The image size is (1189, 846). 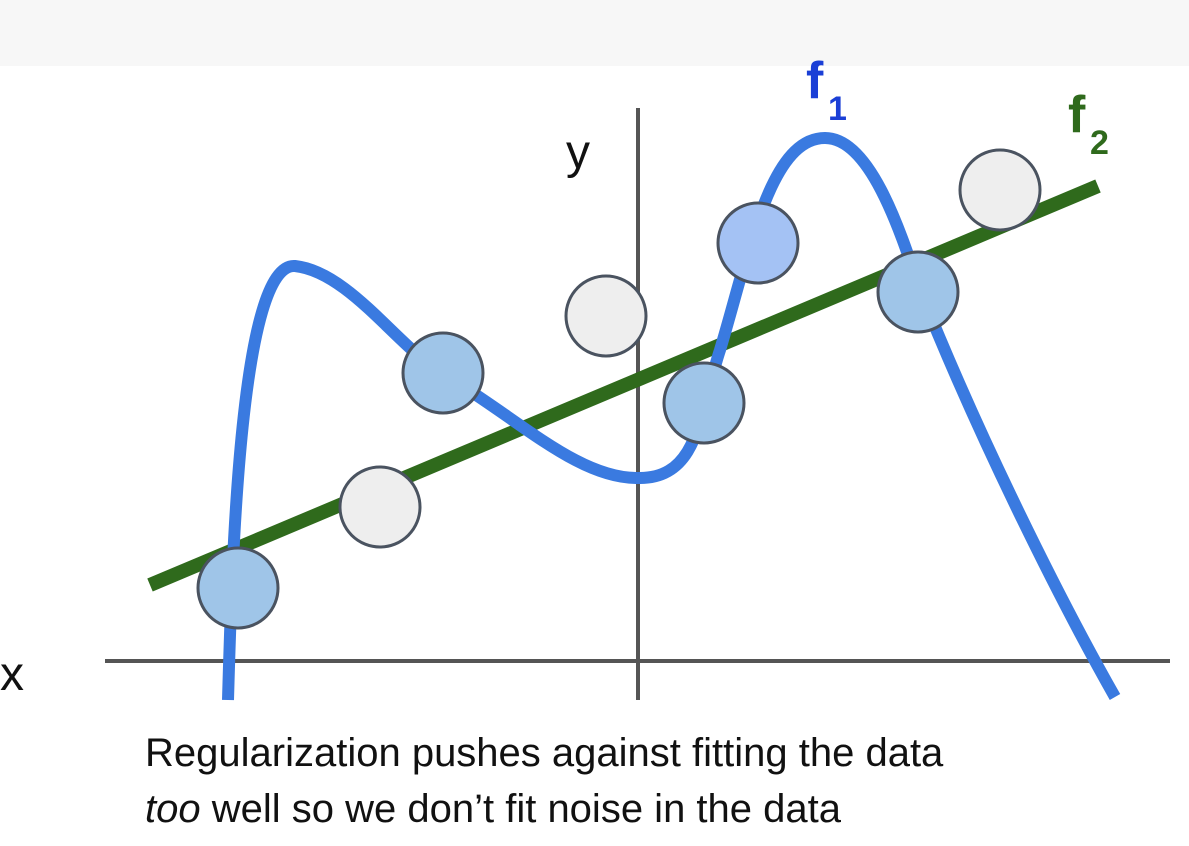 I want to click on curve-subscript: 1, so click(x=837, y=109).